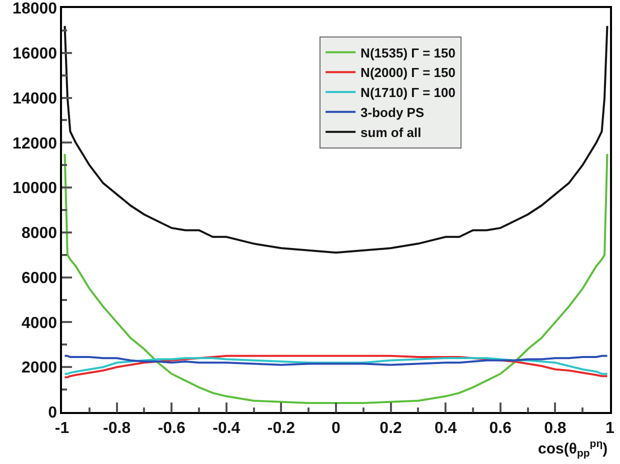 The height and width of the screenshot is (464, 620). I want to click on y-tick-label: 2000, so click(39, 368).